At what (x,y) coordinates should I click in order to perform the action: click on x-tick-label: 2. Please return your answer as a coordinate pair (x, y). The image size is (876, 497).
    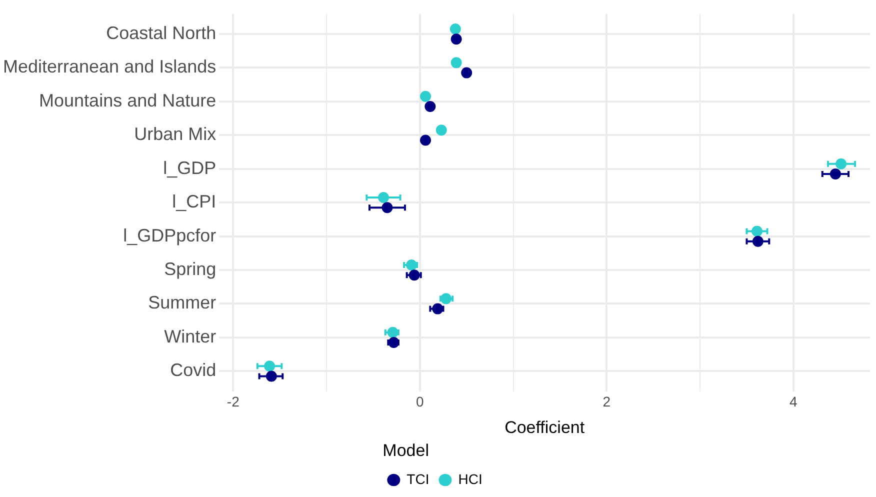
    Looking at the image, I should click on (606, 402).